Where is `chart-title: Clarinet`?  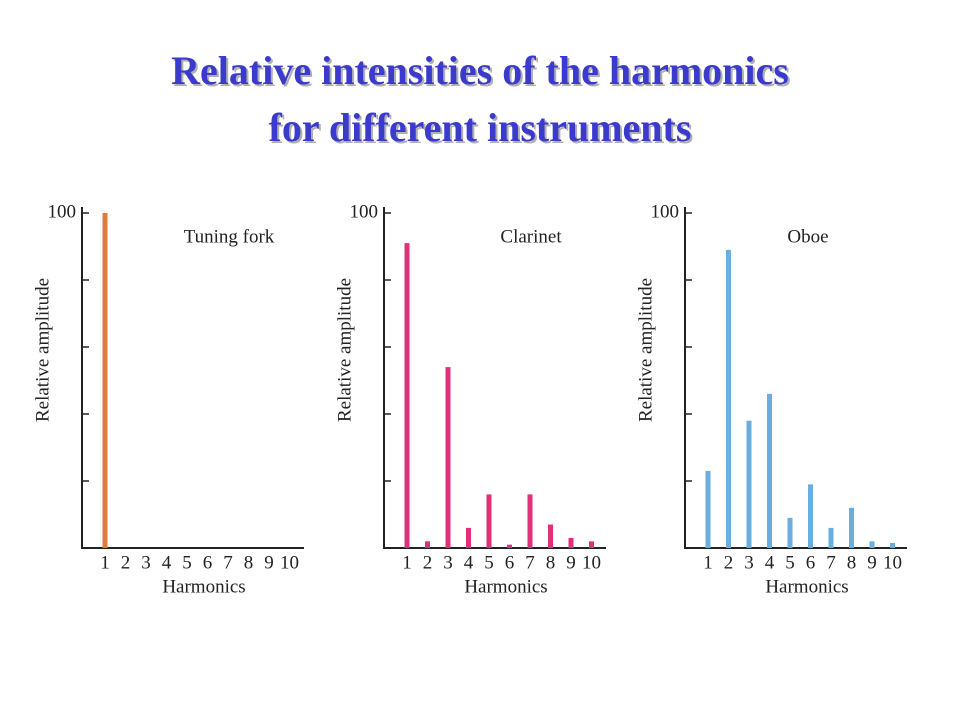
chart-title: Clarinet is located at coordinates (531, 236).